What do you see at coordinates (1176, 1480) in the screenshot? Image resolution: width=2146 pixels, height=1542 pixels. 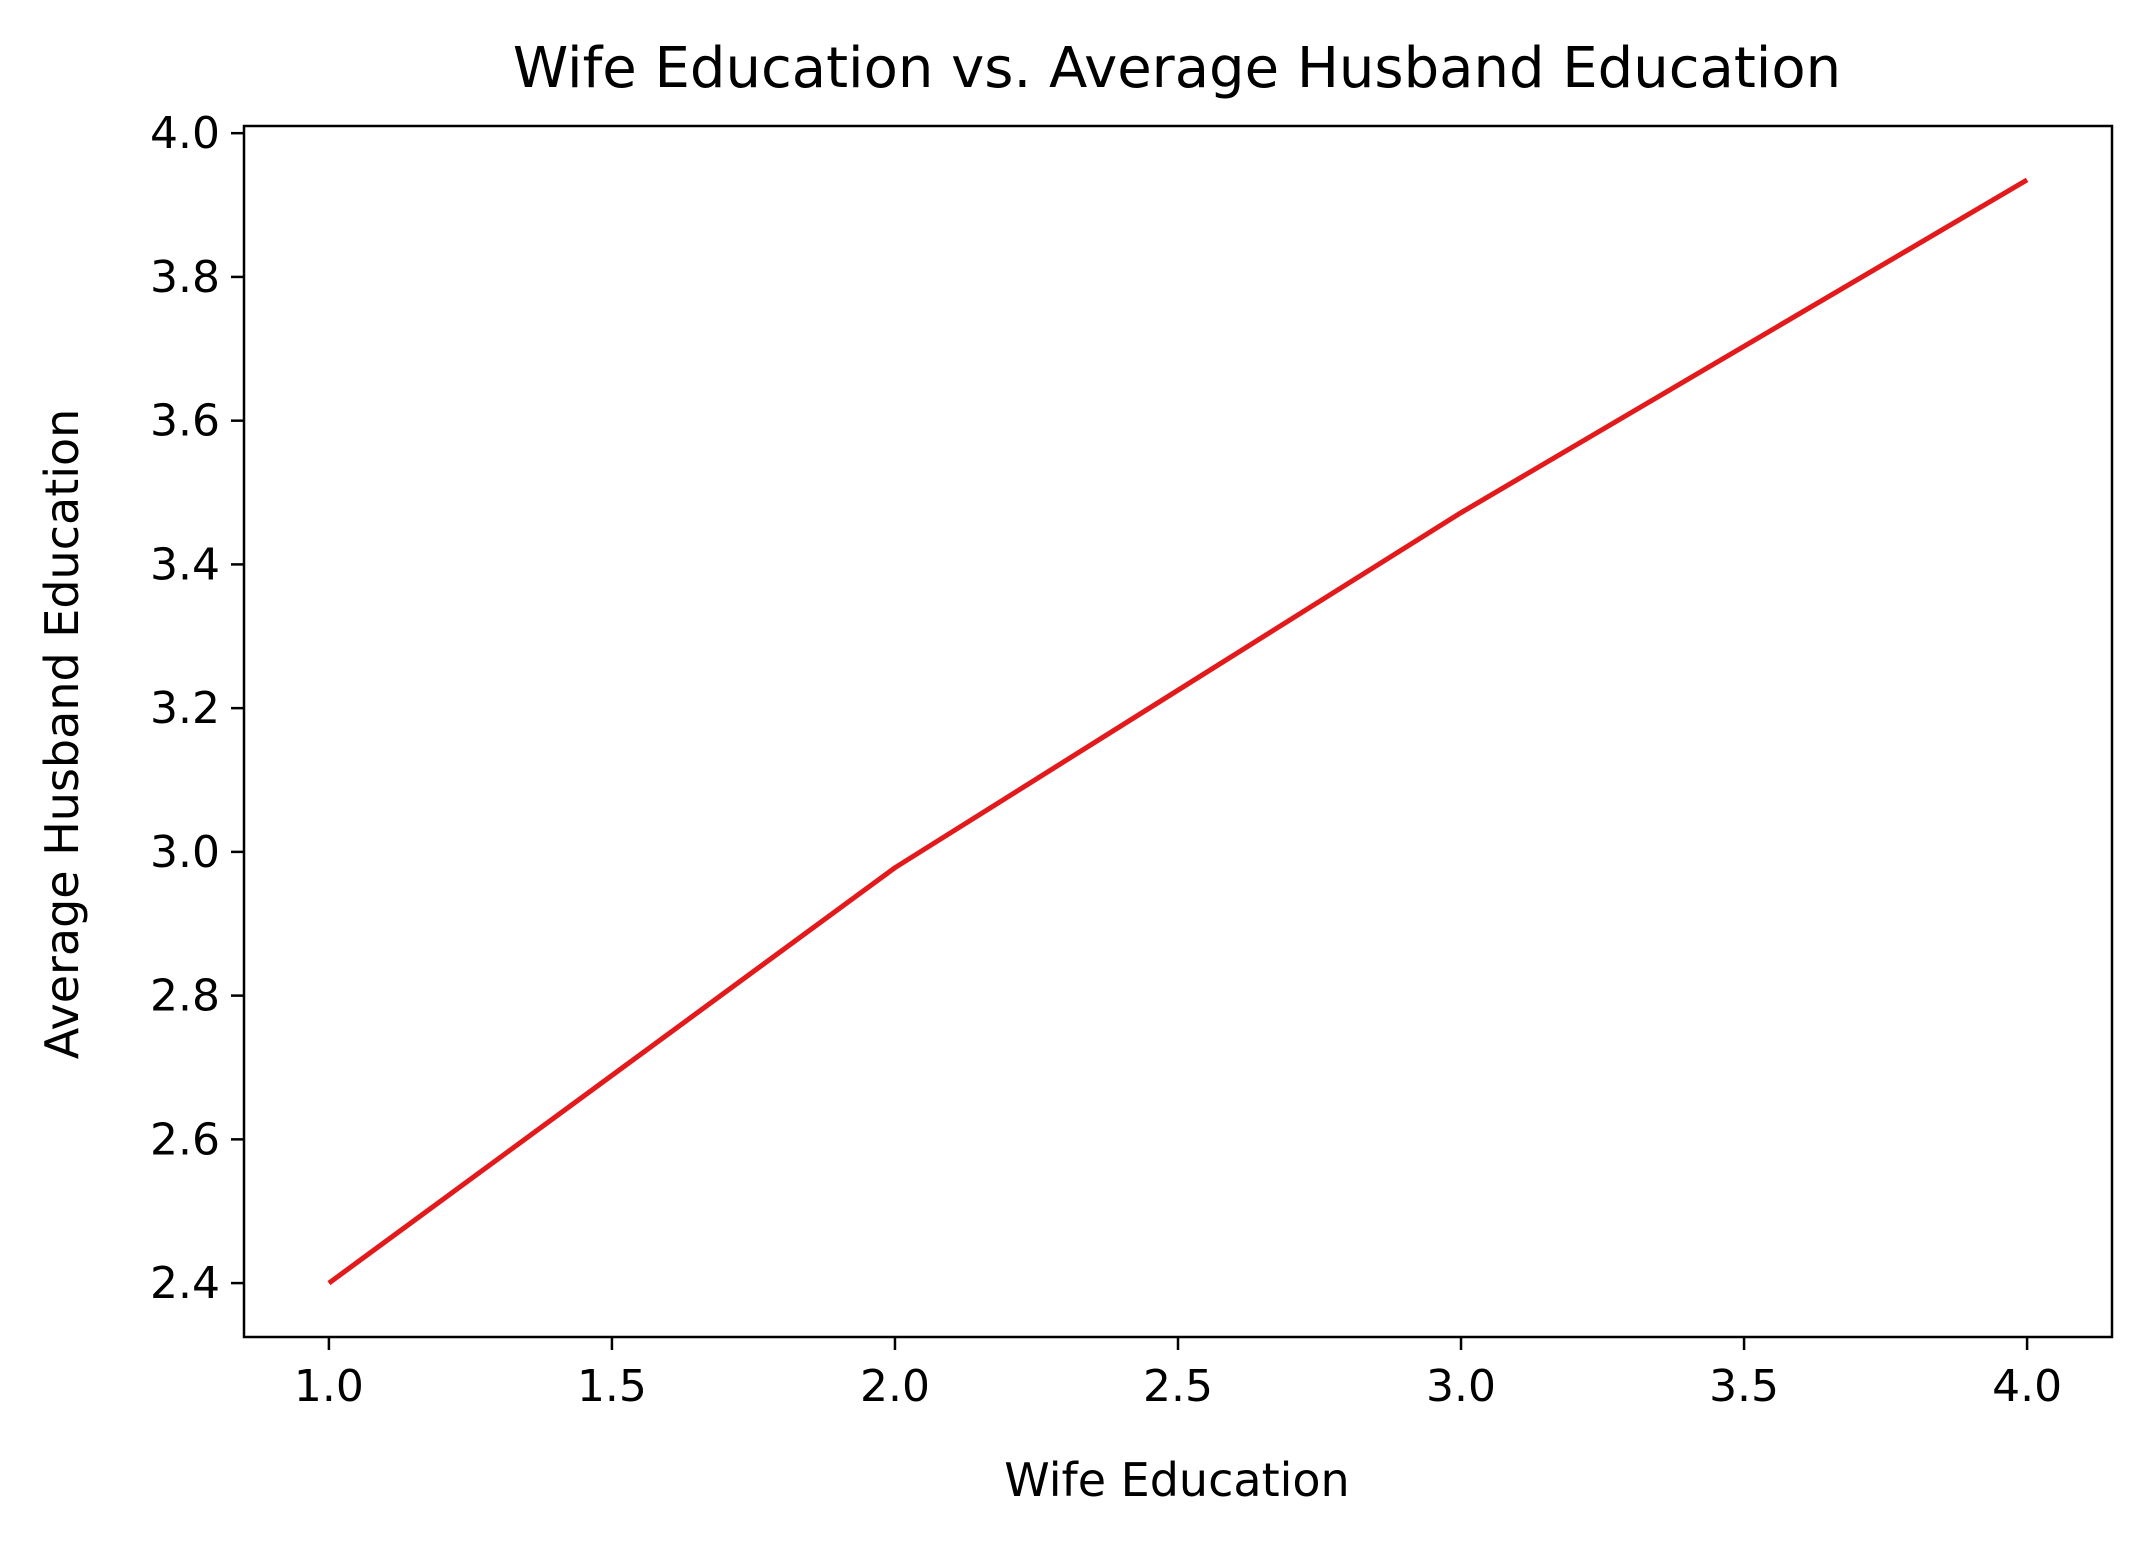 I see `x-axis-title: Wife Education` at bounding box center [1176, 1480].